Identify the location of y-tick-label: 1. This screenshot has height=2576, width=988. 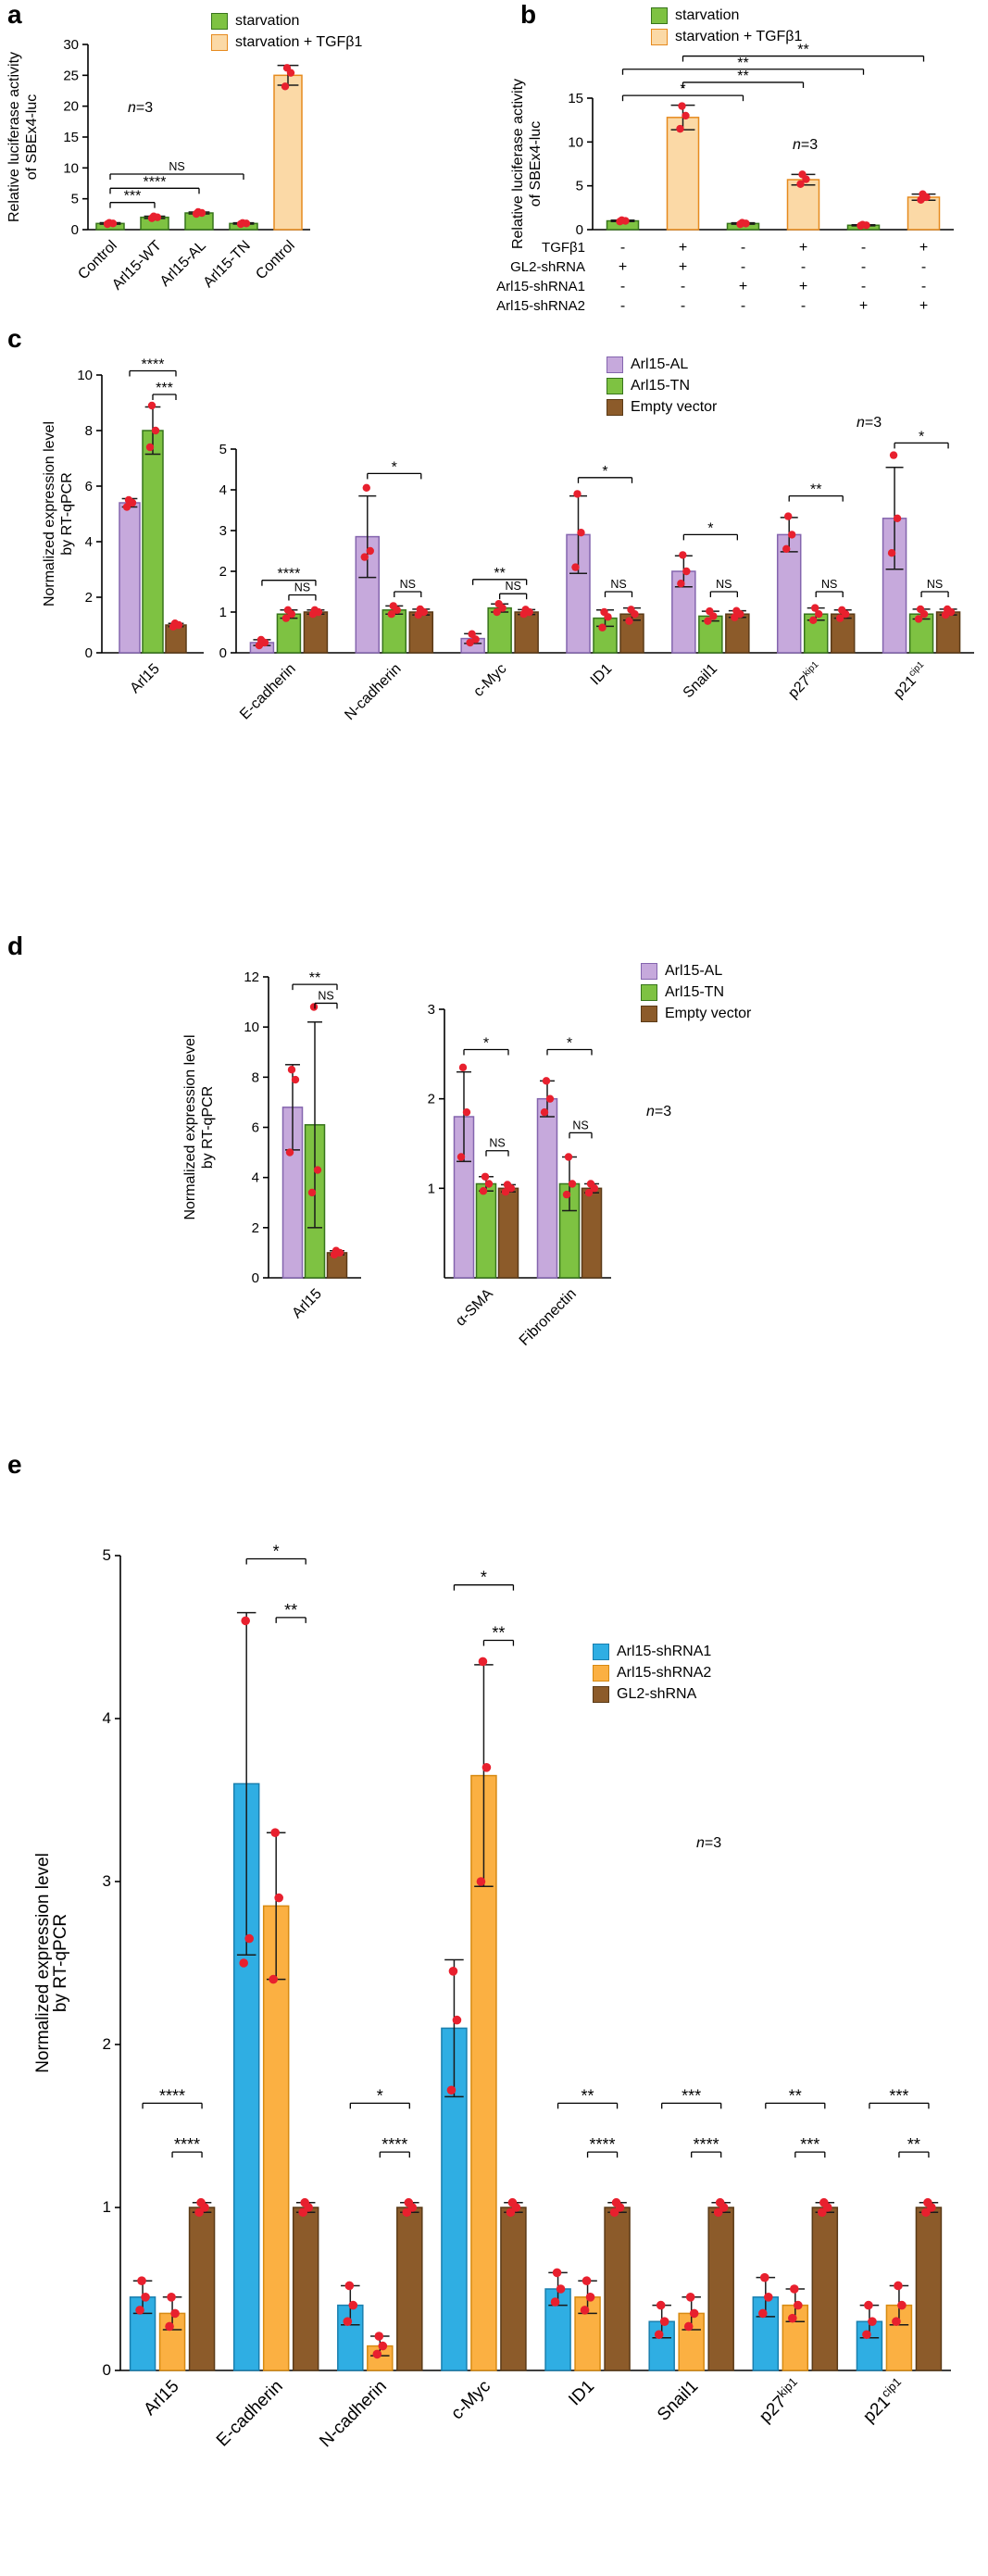
(431, 1188).